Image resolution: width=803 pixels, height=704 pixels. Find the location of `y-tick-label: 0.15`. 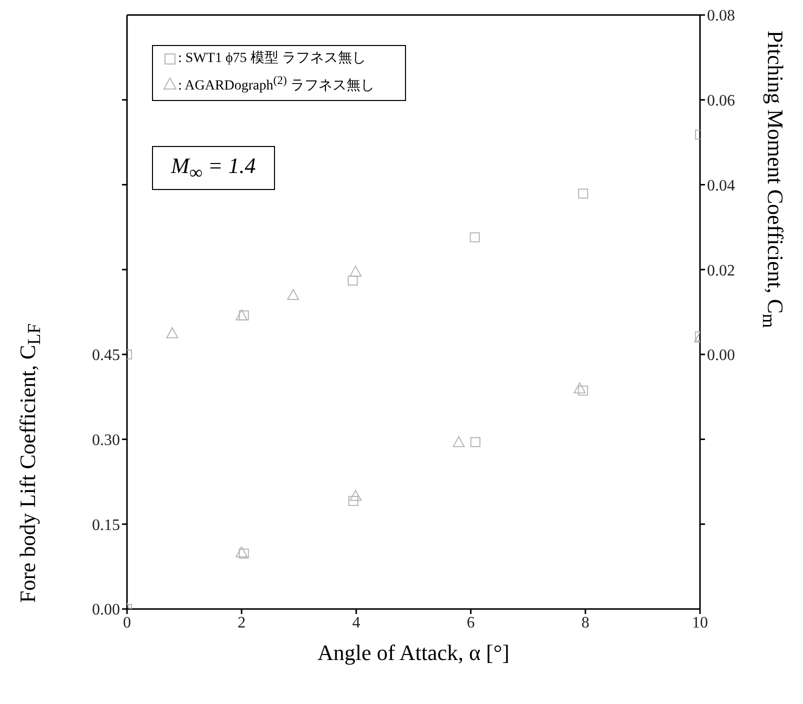

y-tick-label: 0.15 is located at coordinates (106, 525).